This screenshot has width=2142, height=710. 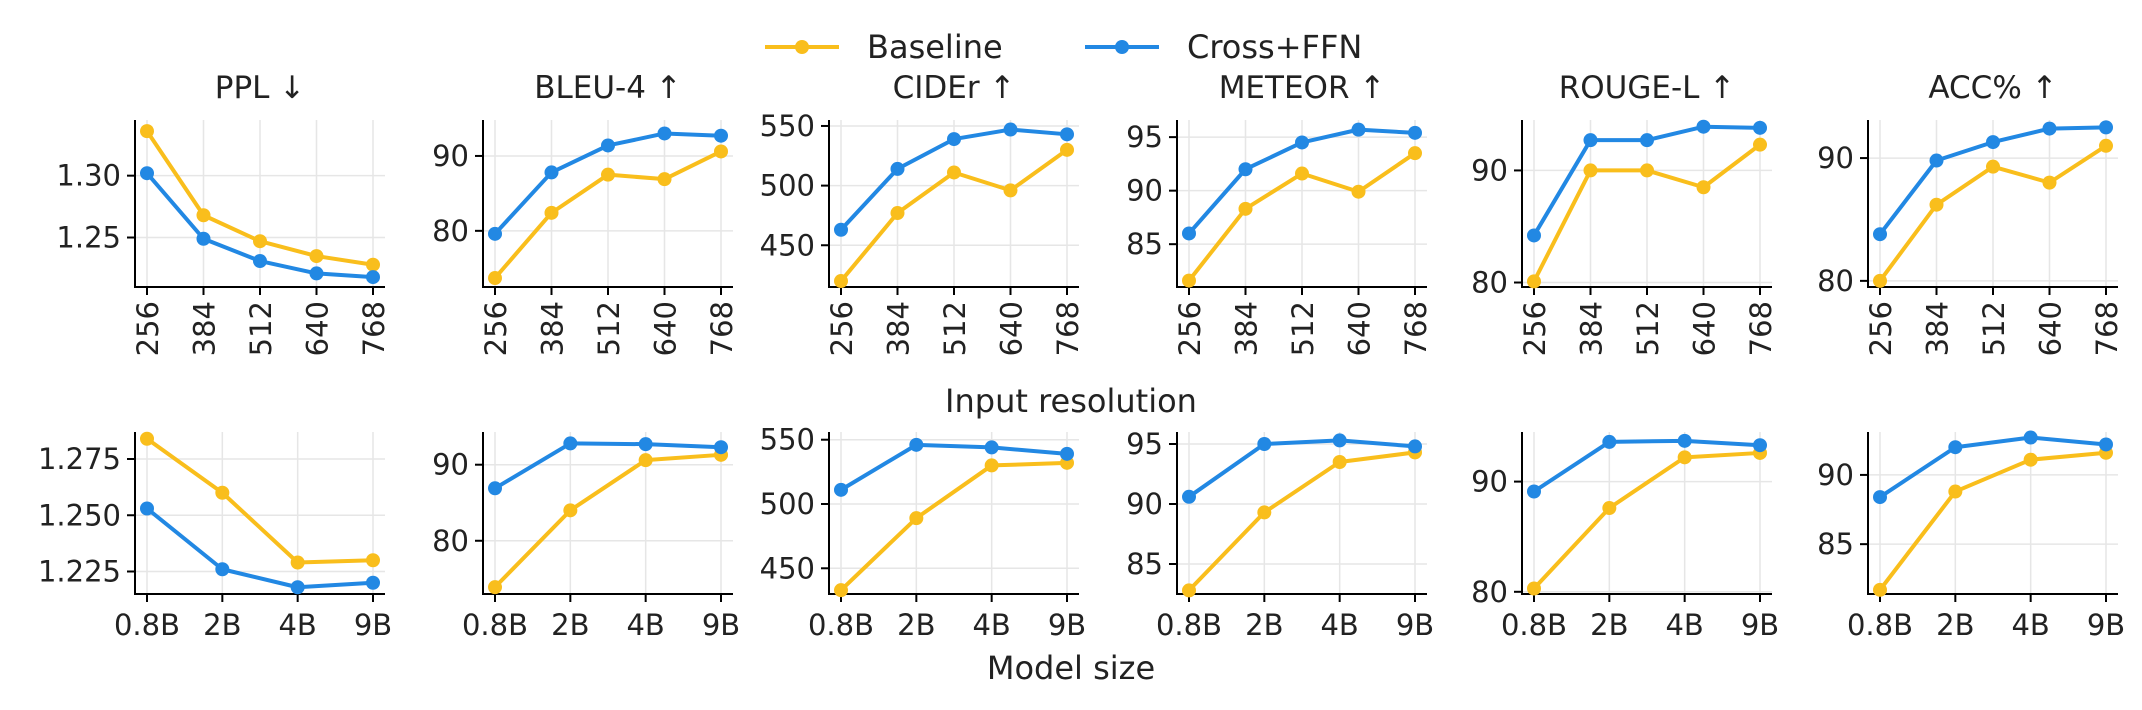 What do you see at coordinates (586, 537) in the screenshot?
I see `chart-panel-8: 80 90 0.8B 2B 4B 9B` at bounding box center [586, 537].